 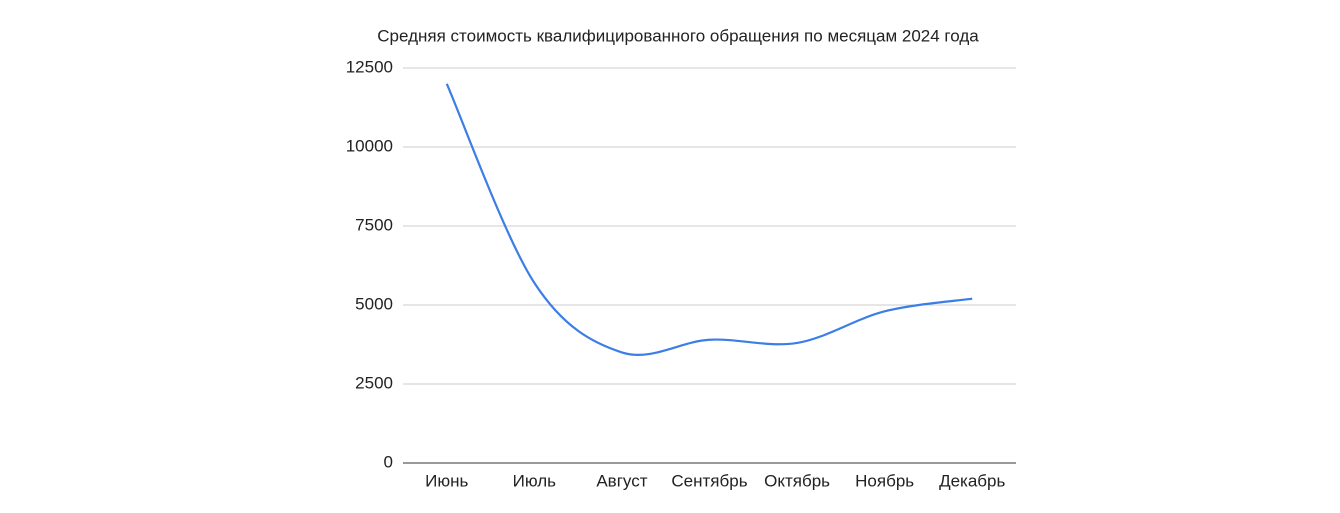 What do you see at coordinates (374, 303) in the screenshot?
I see `y-tick-label: 5000` at bounding box center [374, 303].